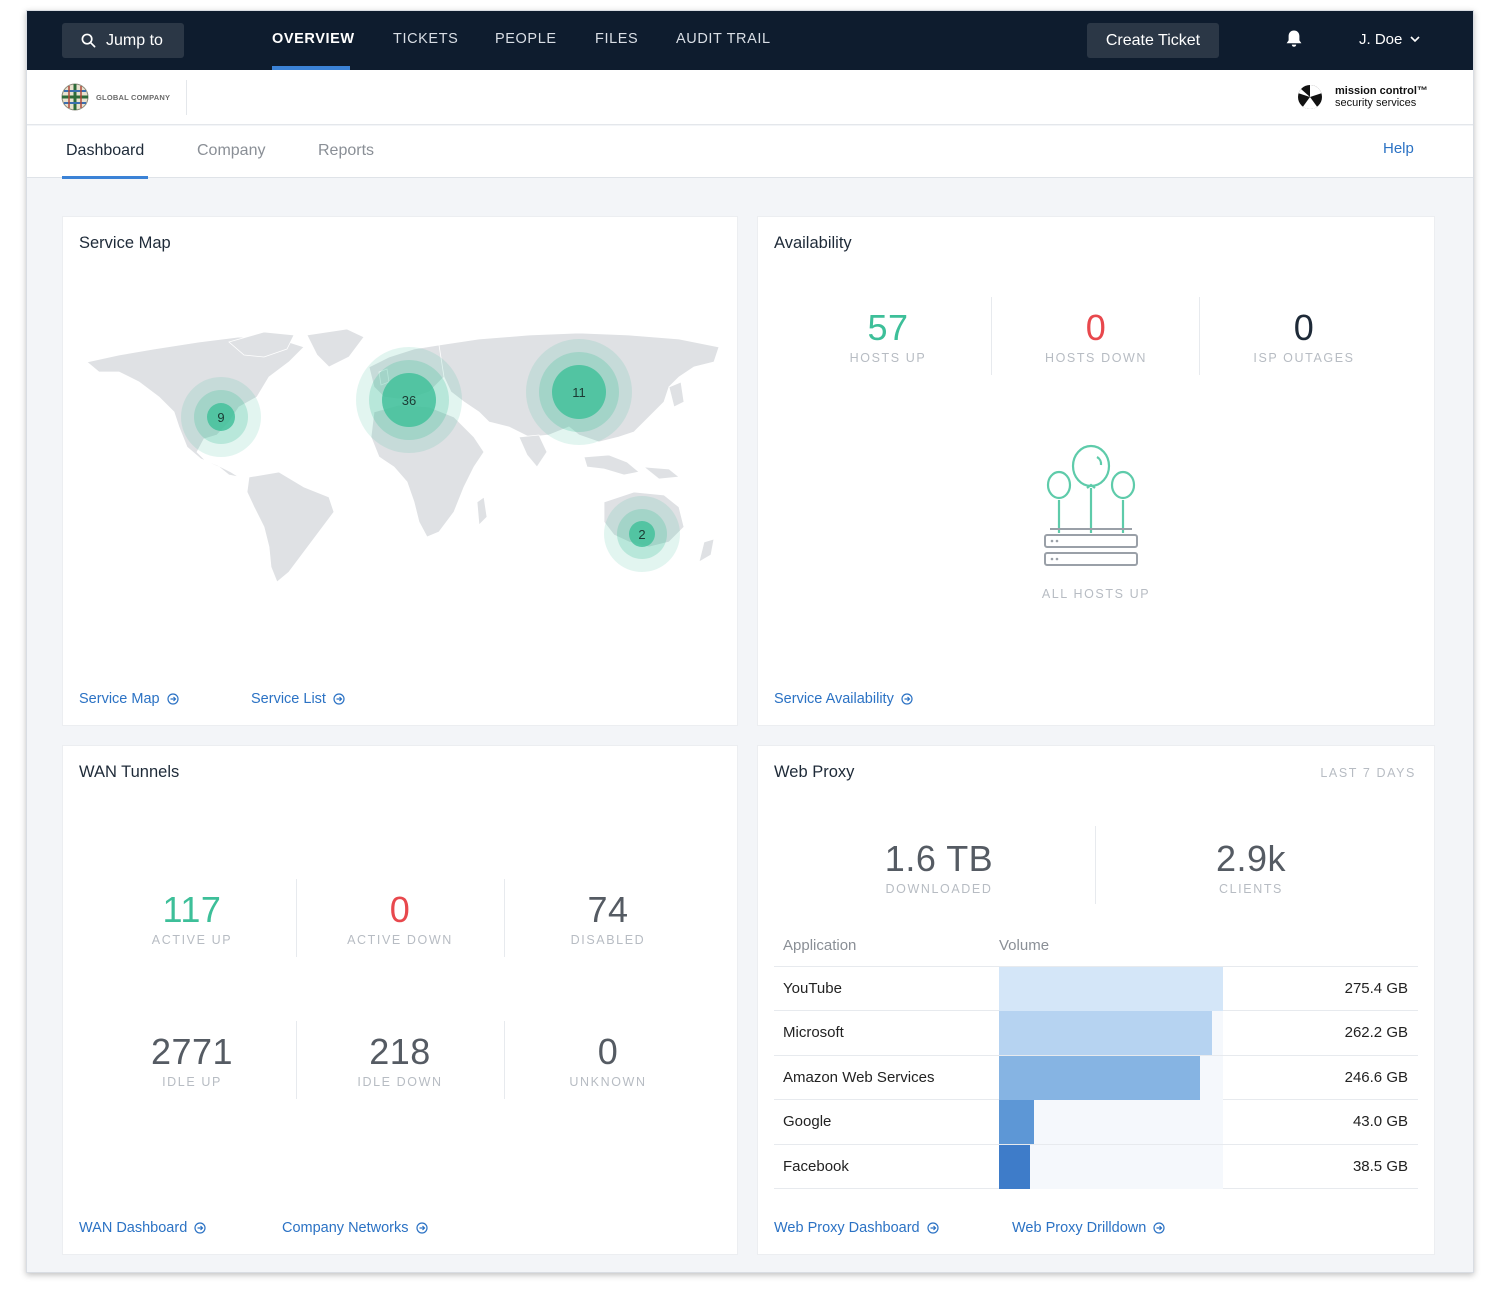 The height and width of the screenshot is (1305, 1500). Describe the element at coordinates (134, 40) in the screenshot. I see `jump-to-label: Jump to` at that location.